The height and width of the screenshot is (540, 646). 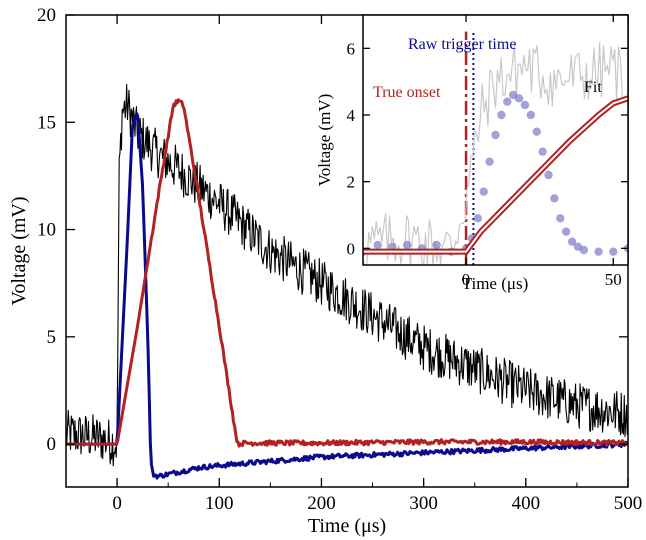 I want to click on main-x-axis-label: Time (μs), so click(x=347, y=526).